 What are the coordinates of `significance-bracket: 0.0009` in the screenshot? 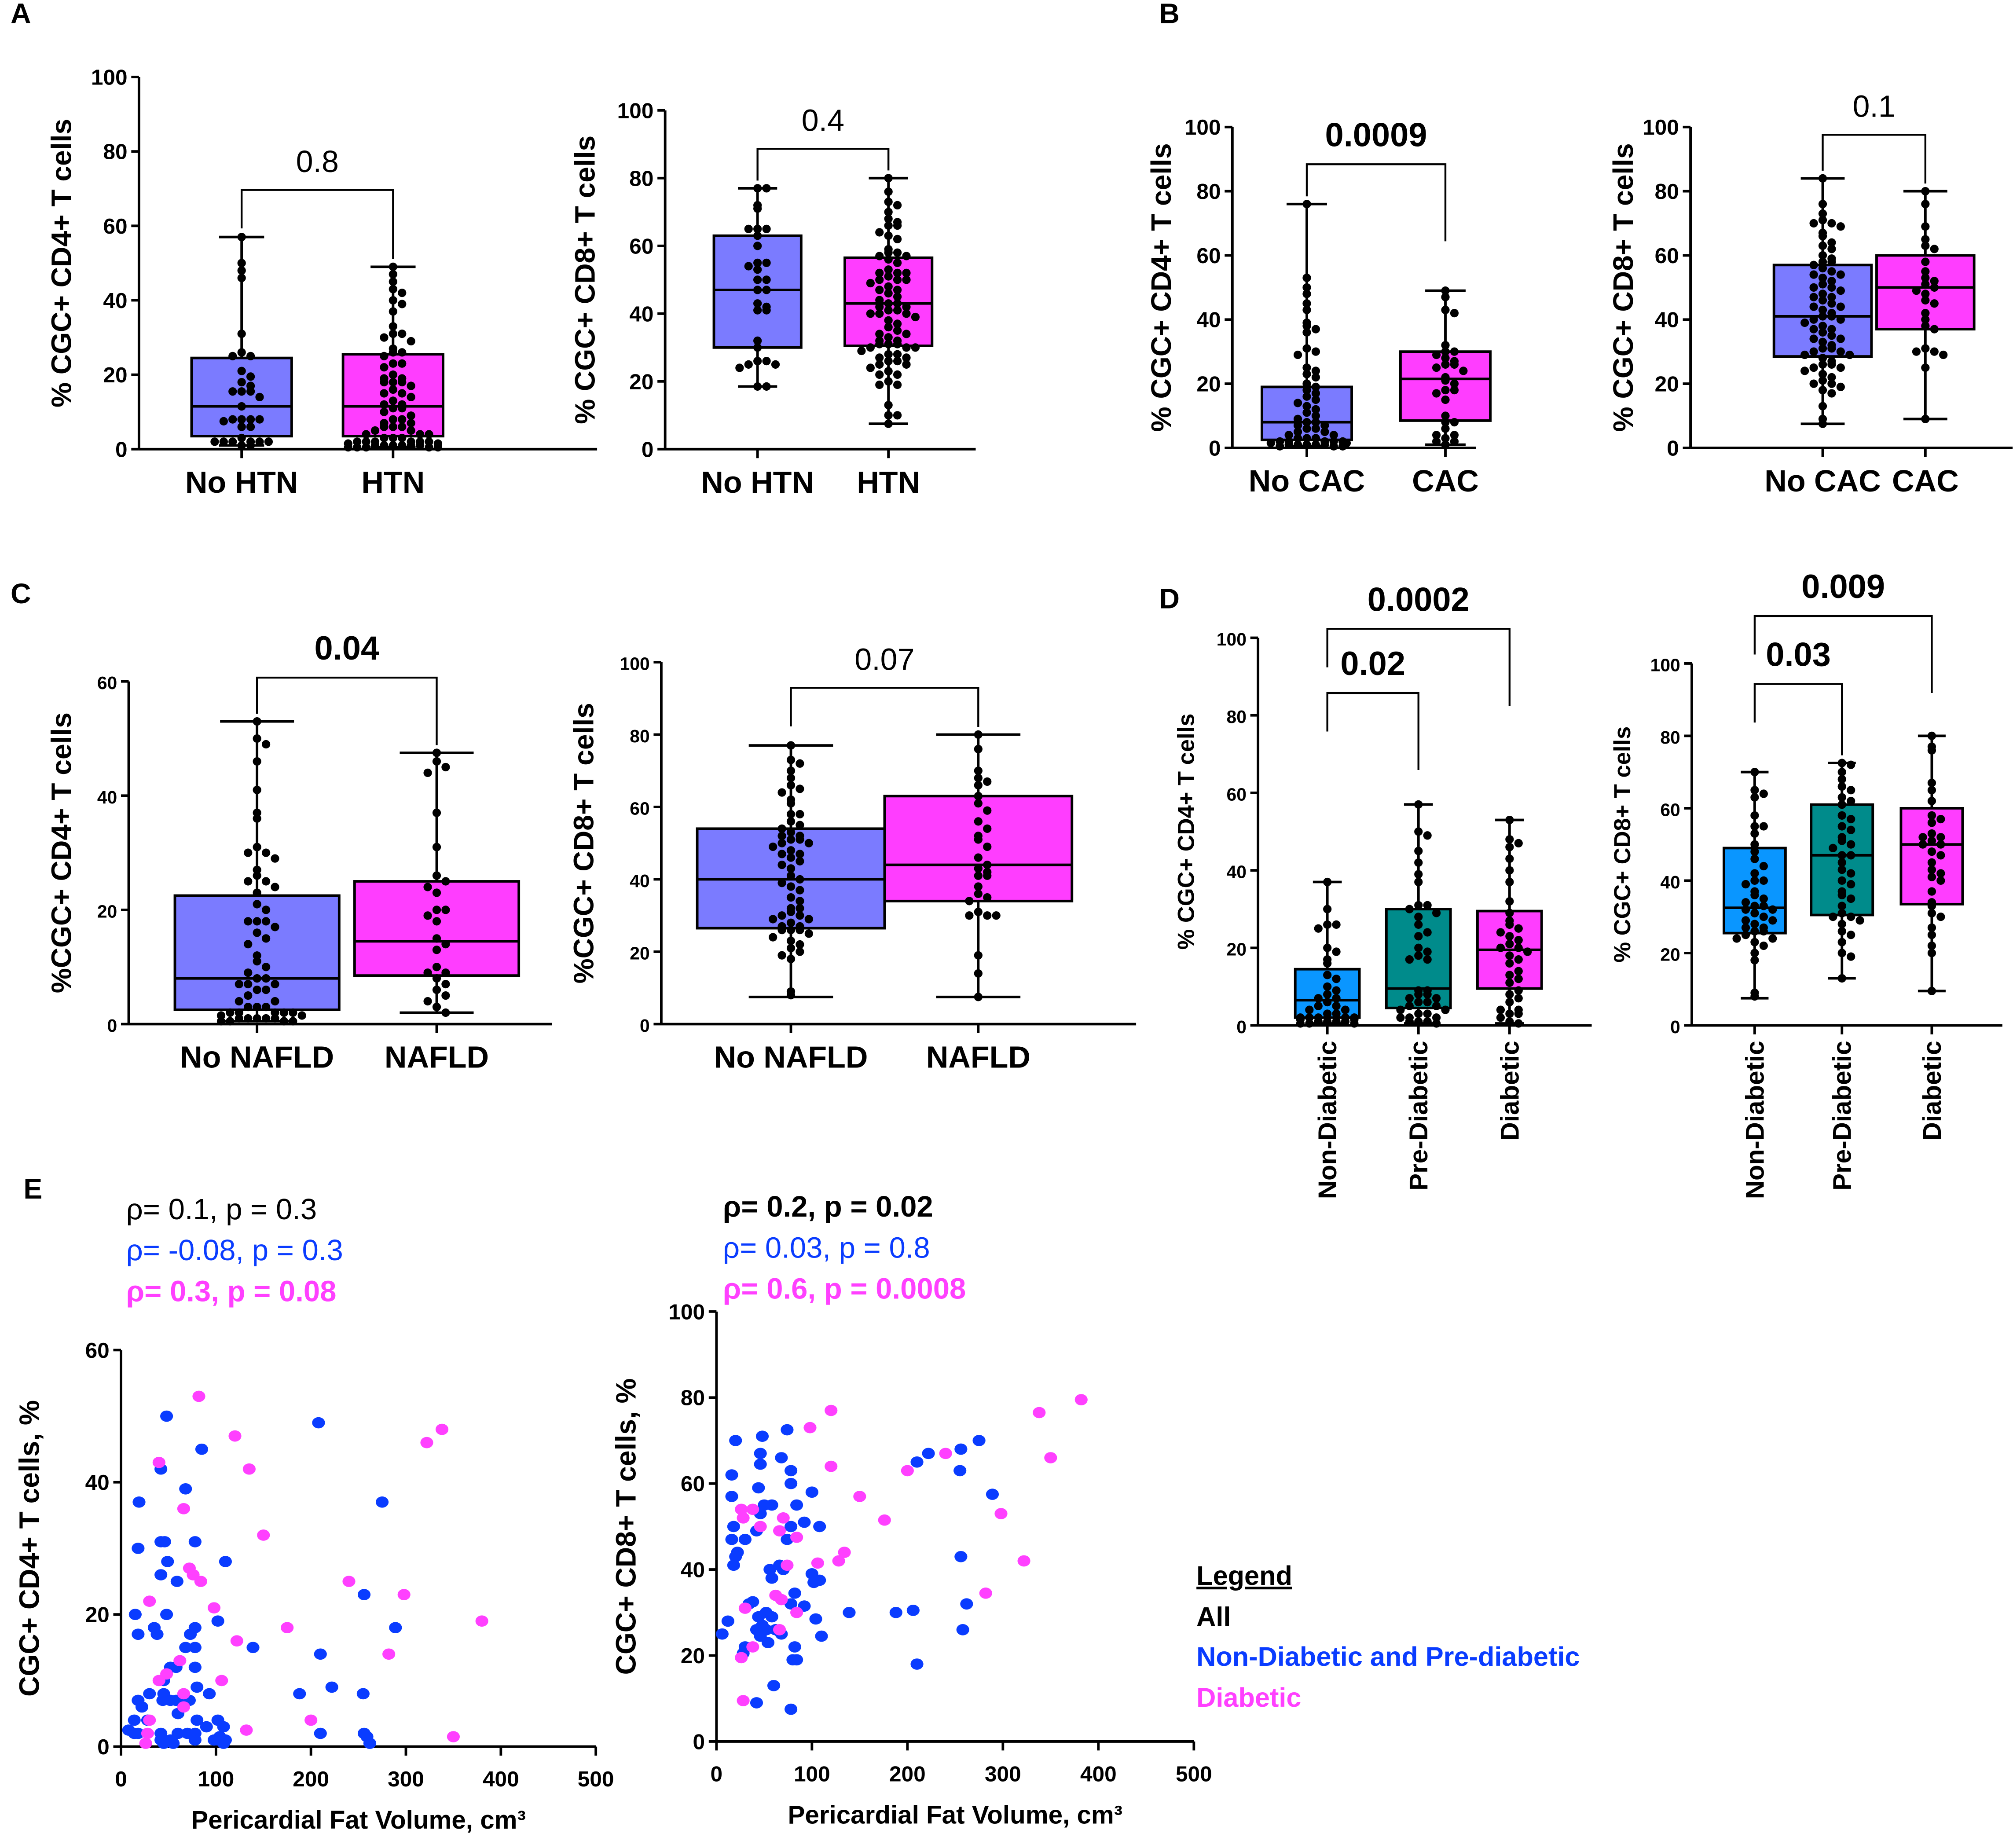 It's located at (1376, 179).